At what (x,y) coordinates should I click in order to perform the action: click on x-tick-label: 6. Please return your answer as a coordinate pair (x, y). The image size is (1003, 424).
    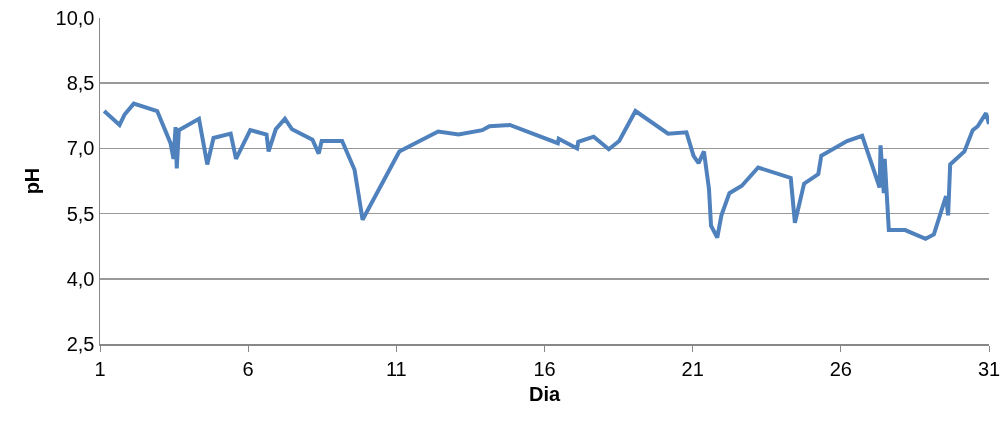
    Looking at the image, I should click on (248, 368).